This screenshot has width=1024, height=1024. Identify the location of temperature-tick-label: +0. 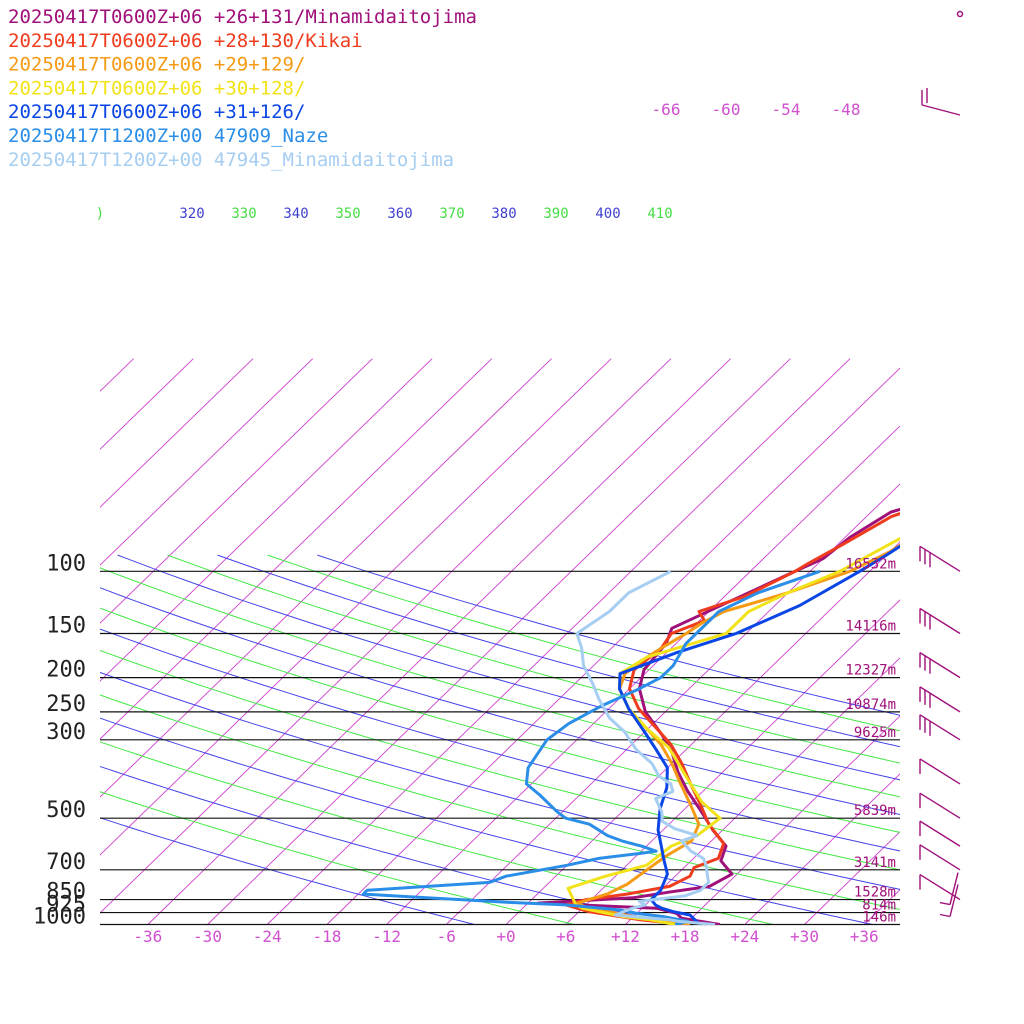
(505, 936).